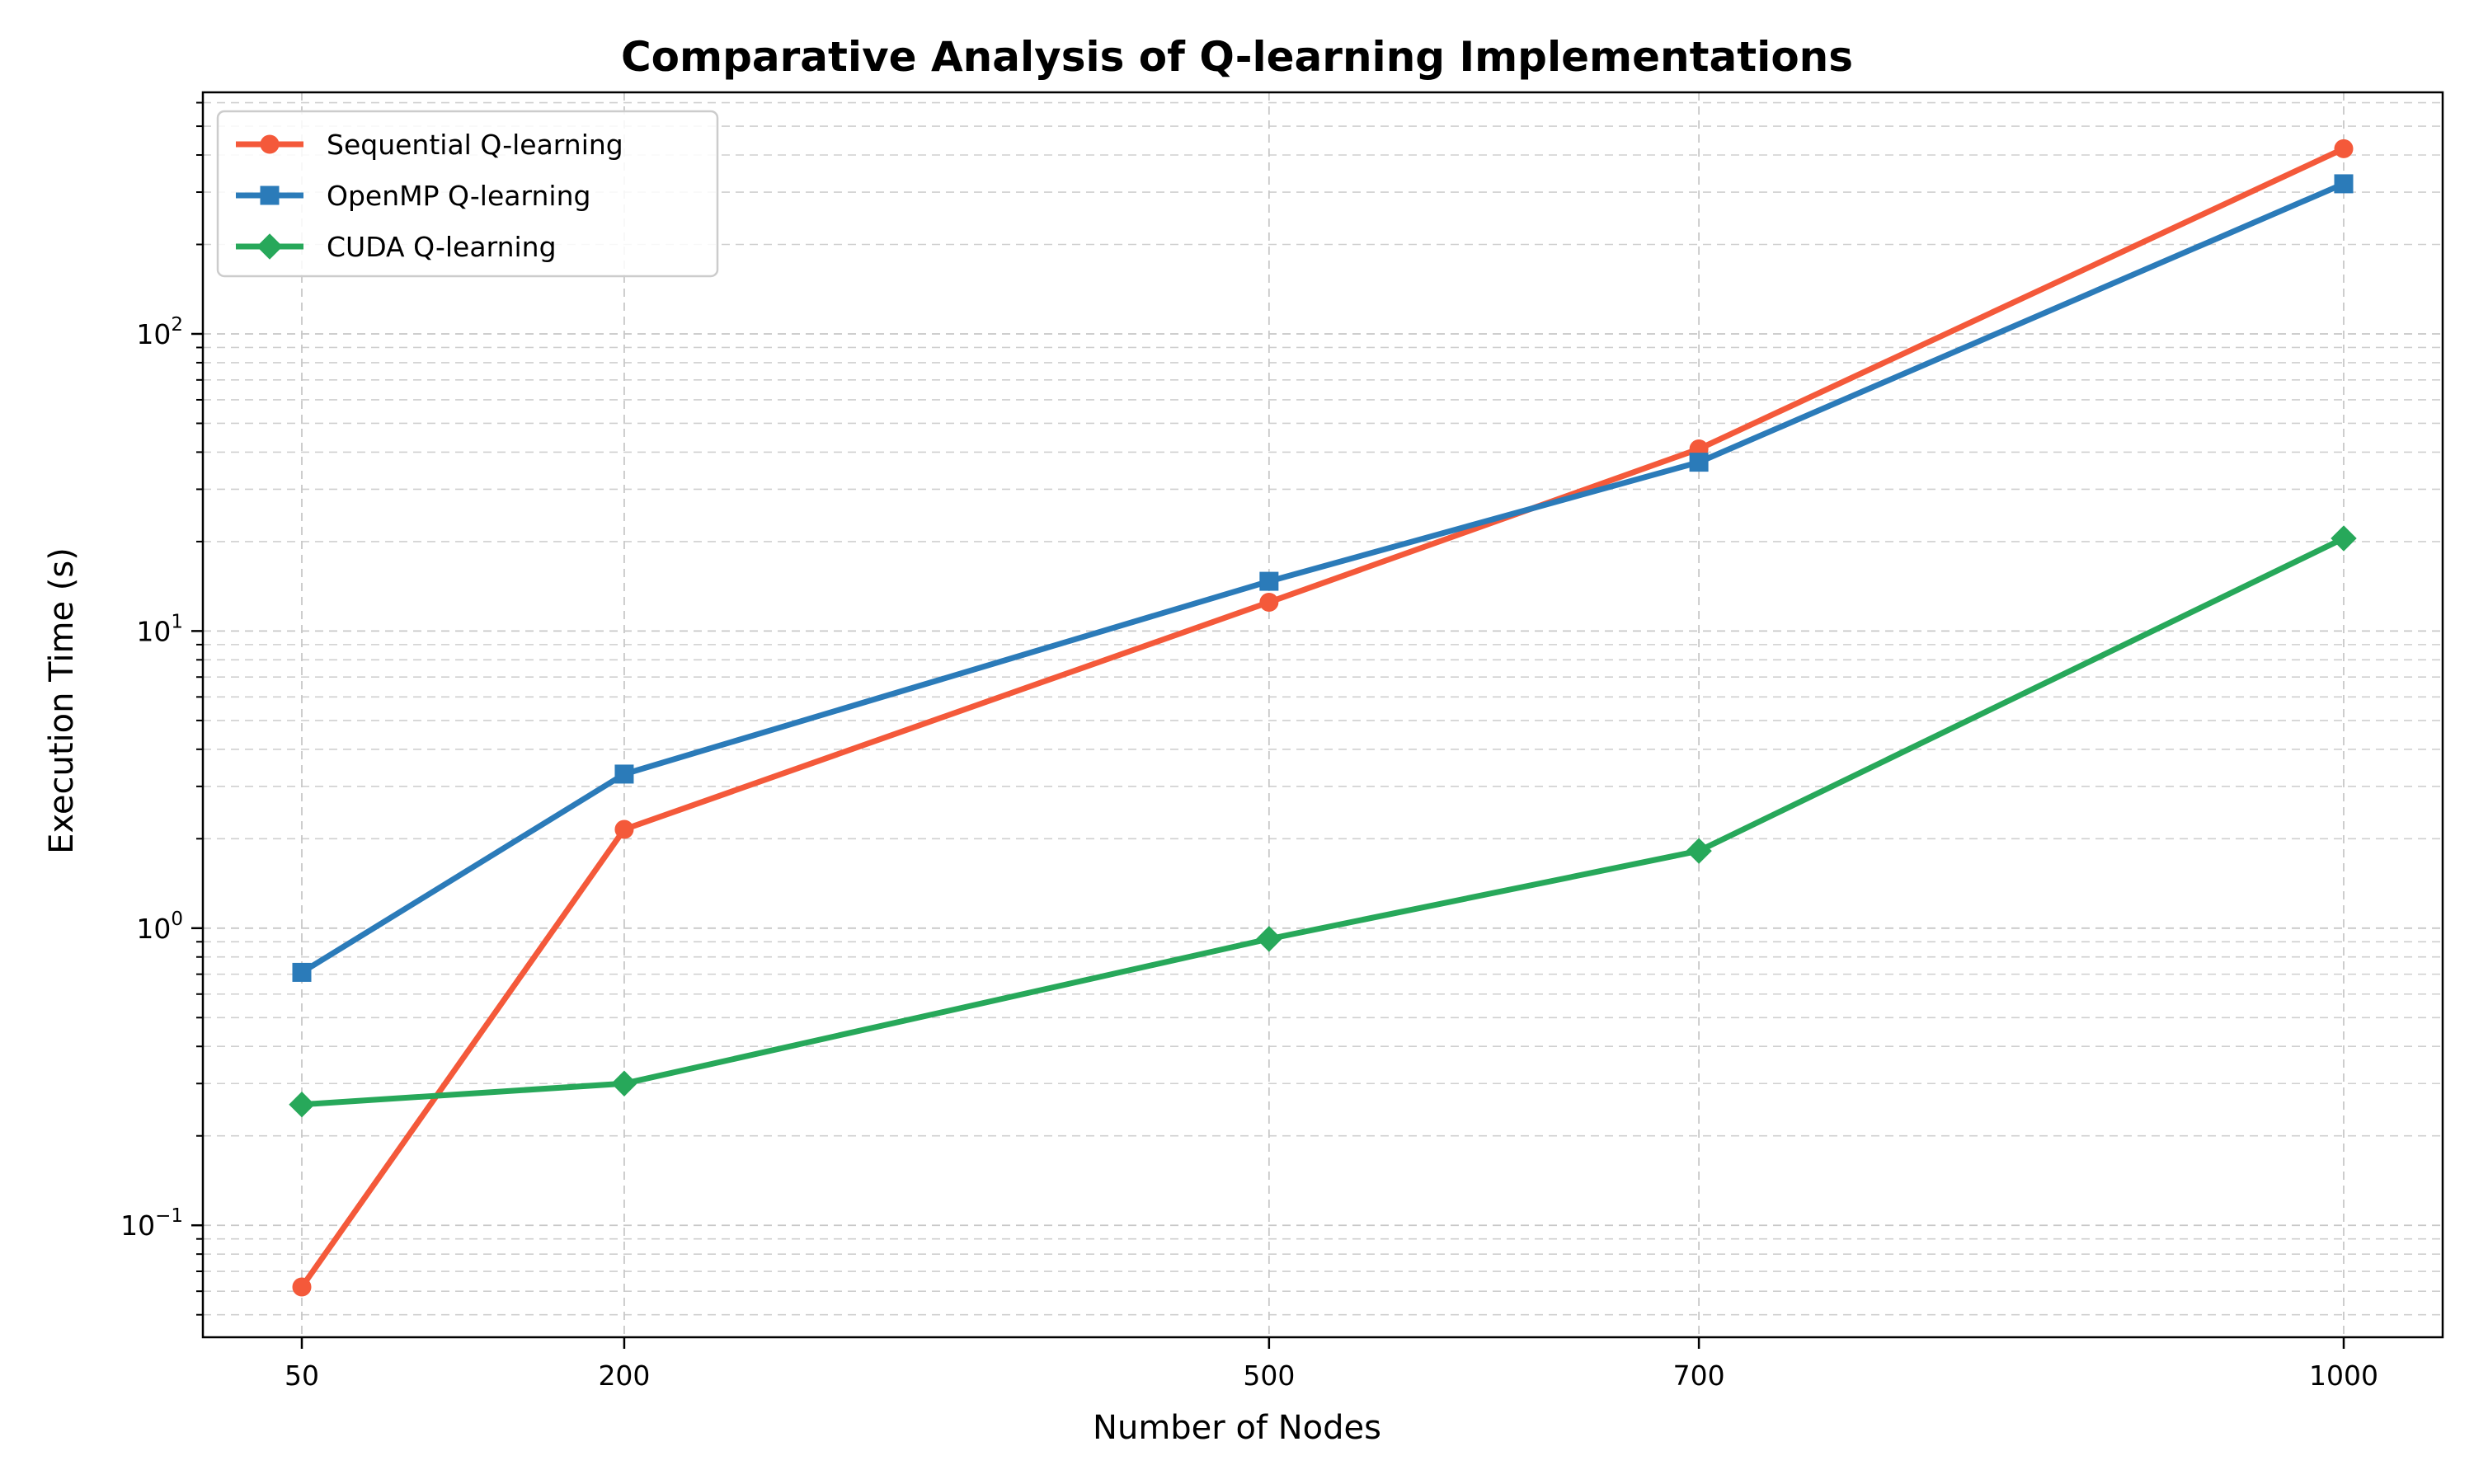  I want to click on legend-item: OpenMP Q-learning, so click(413, 196).